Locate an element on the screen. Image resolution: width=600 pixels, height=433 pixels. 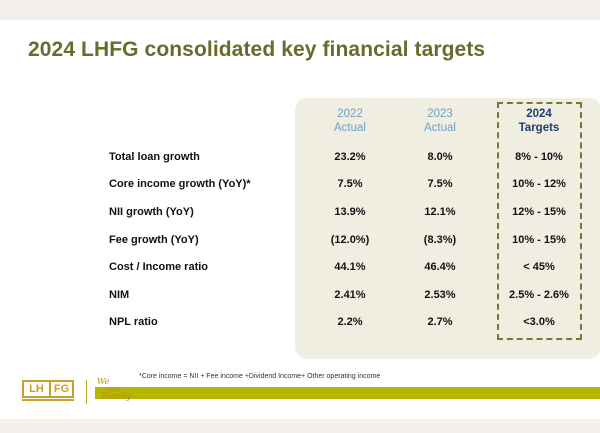
slogan-logo: We care Family is located at coordinates (123, 405).